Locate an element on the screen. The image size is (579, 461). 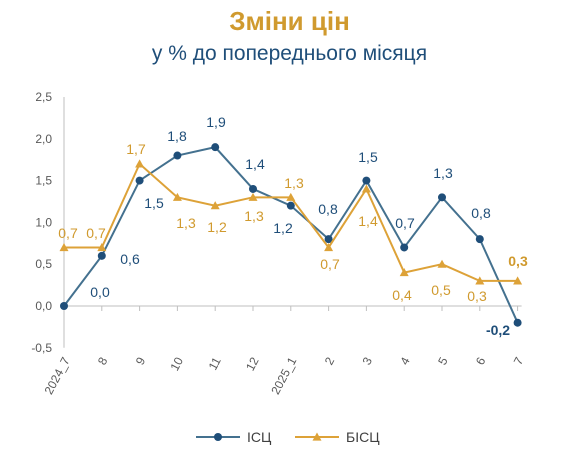
x-tick-label: 9 is located at coordinates (141, 361).